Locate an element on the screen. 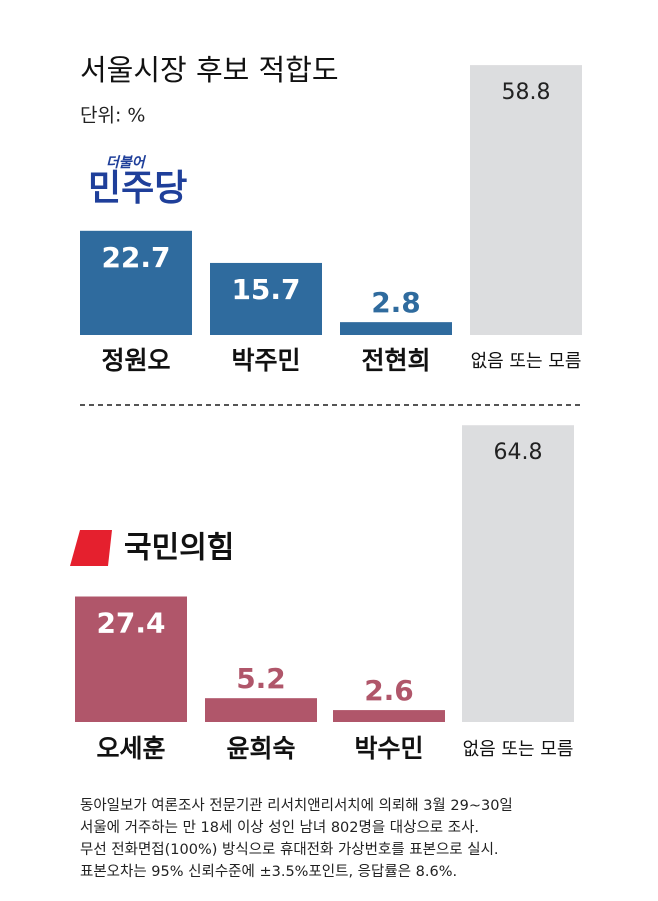 The width and height of the screenshot is (658, 901). value-label: 2.8 is located at coordinates (396, 302).